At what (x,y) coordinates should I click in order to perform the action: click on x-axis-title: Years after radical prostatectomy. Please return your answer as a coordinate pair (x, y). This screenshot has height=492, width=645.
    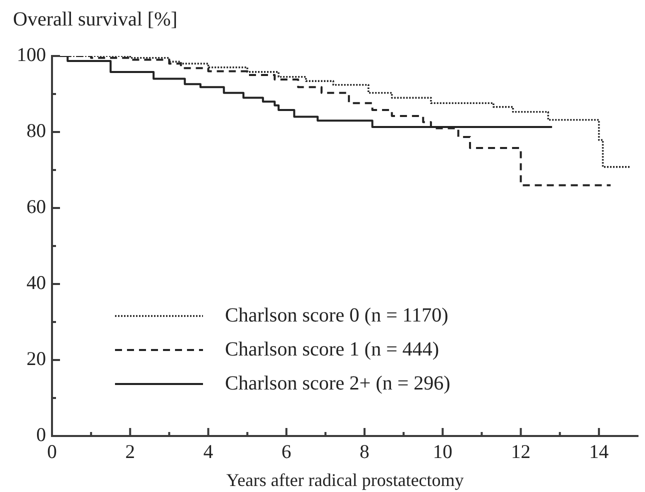
    Looking at the image, I should click on (345, 480).